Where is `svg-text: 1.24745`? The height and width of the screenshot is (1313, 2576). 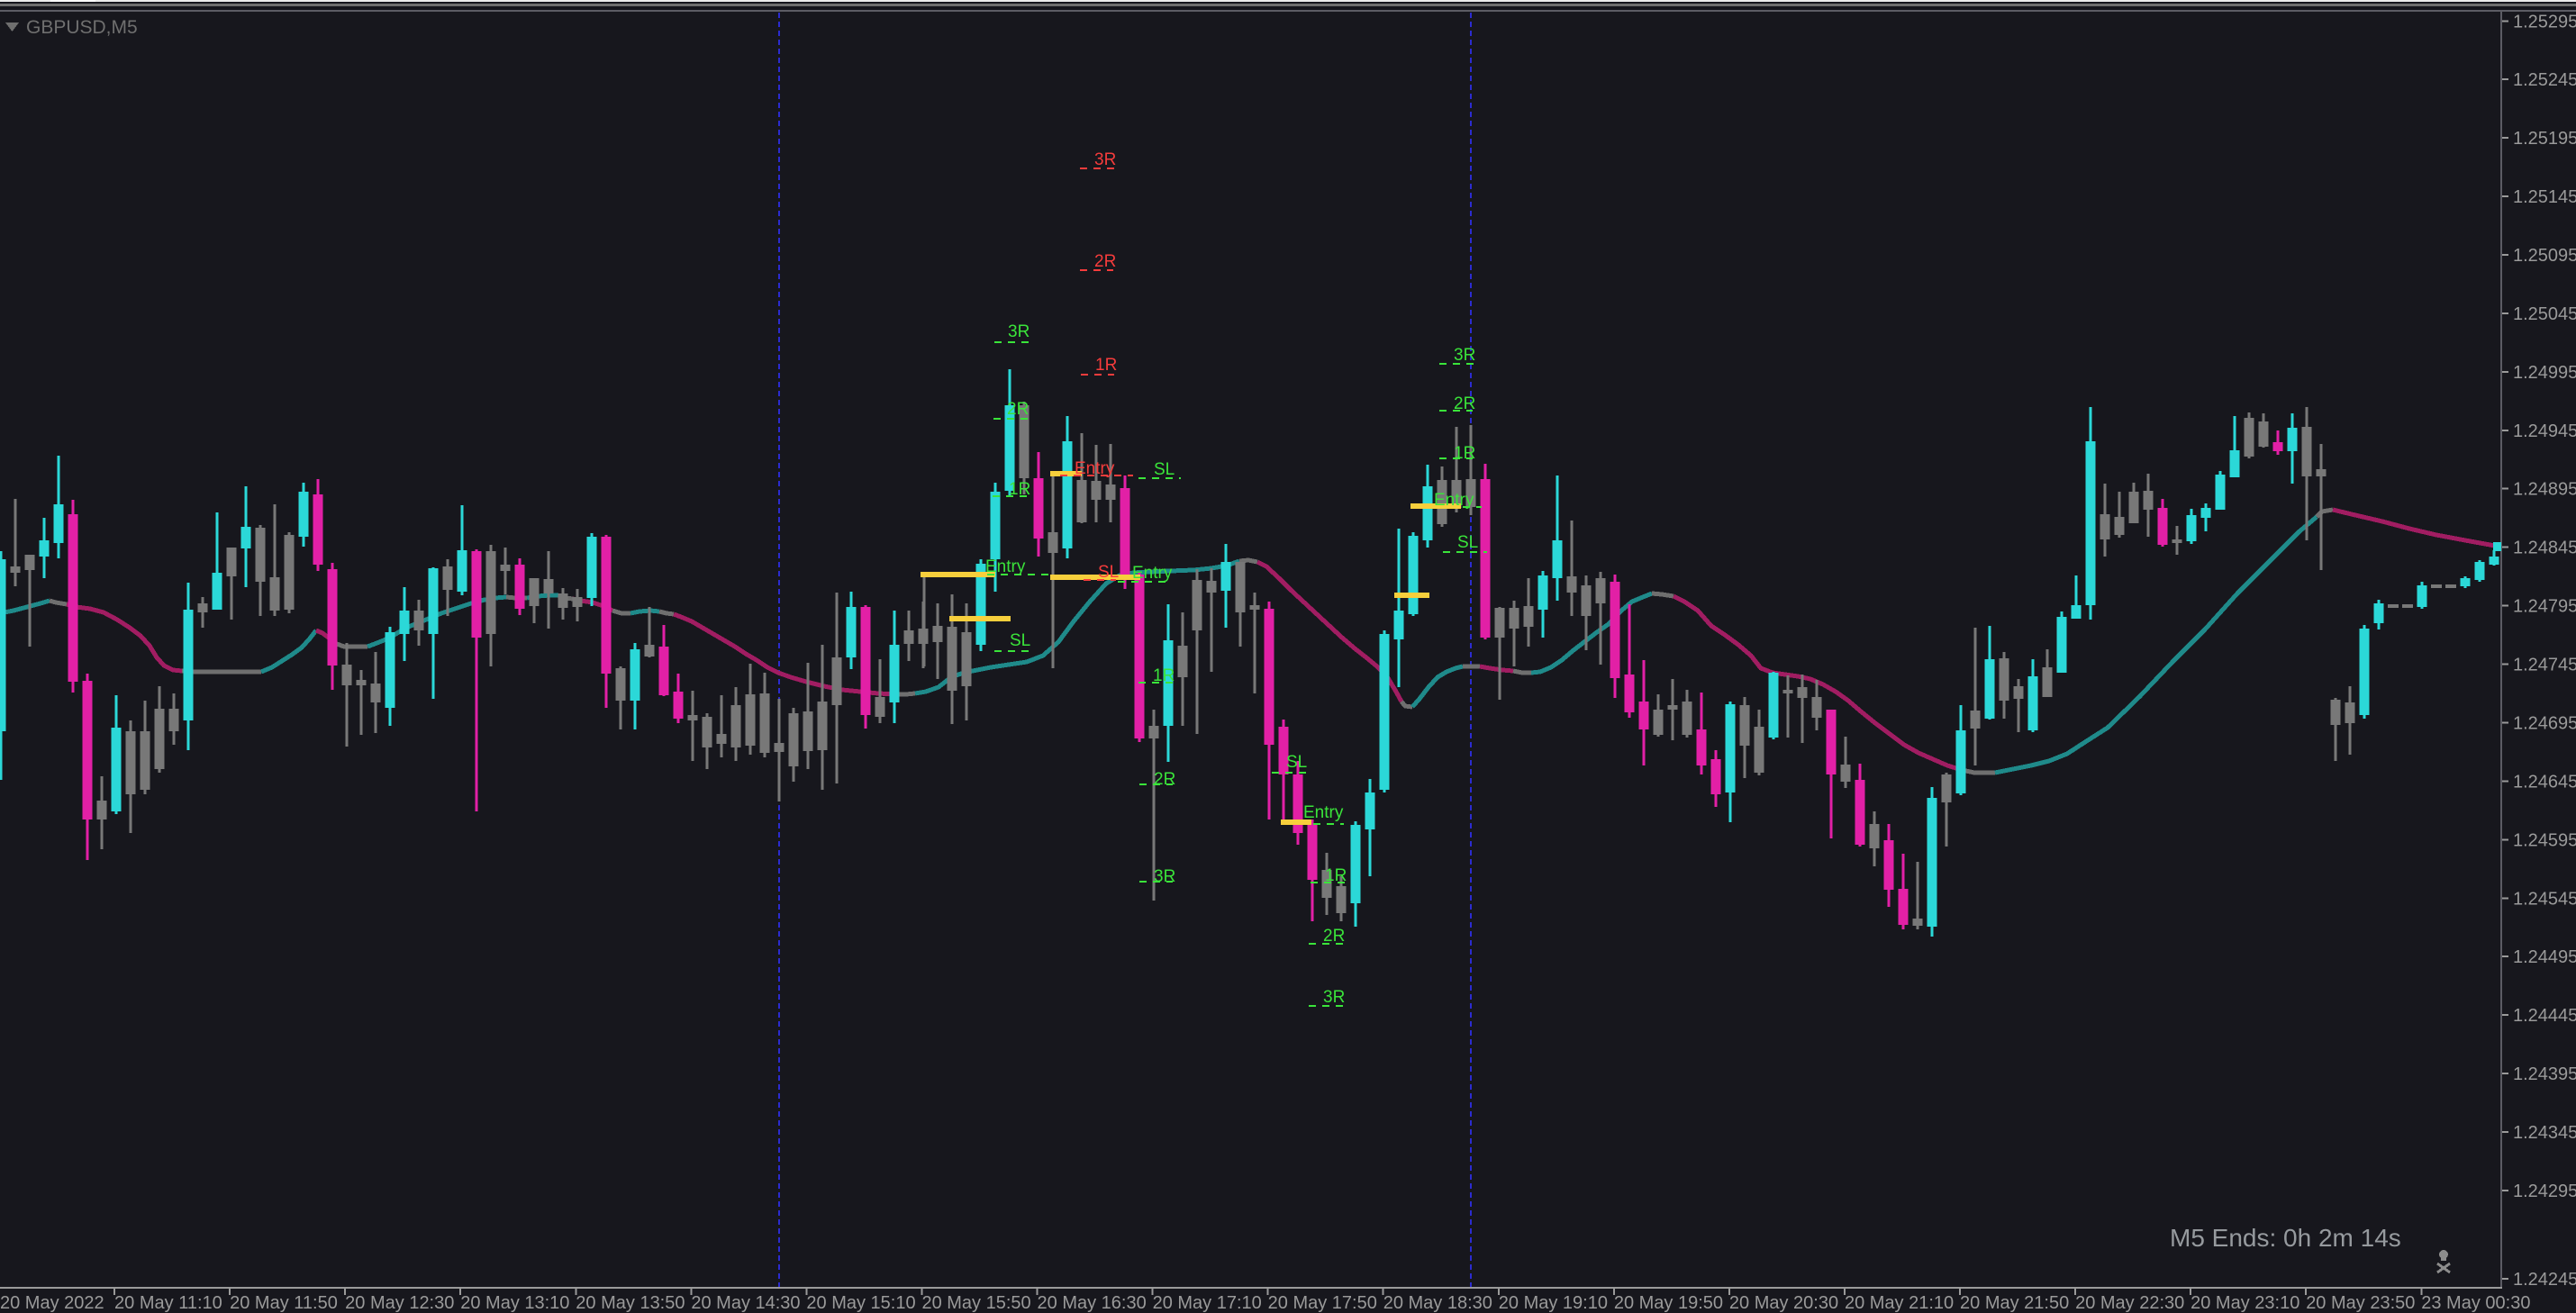 svg-text: 1.24745 is located at coordinates (2544, 665).